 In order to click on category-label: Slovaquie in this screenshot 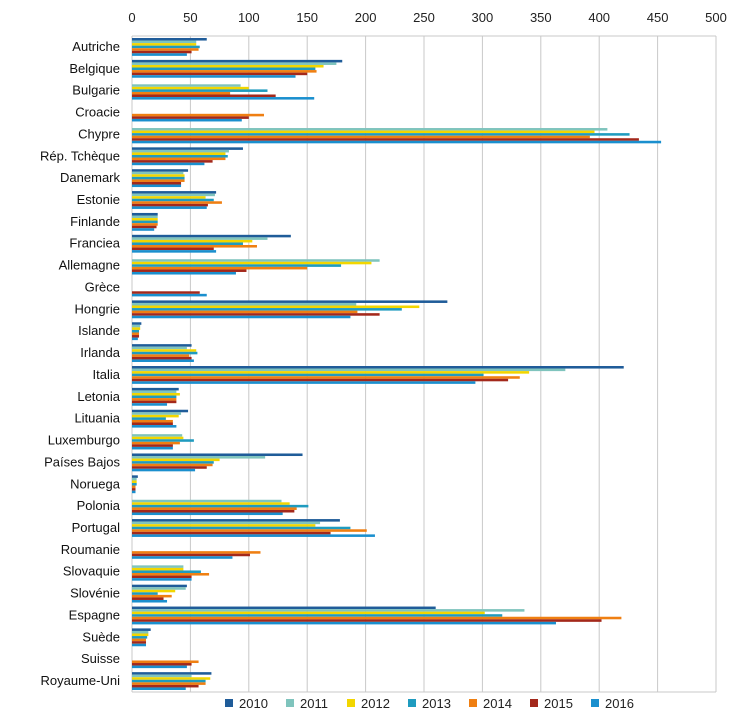, I will do `click(91, 571)`.